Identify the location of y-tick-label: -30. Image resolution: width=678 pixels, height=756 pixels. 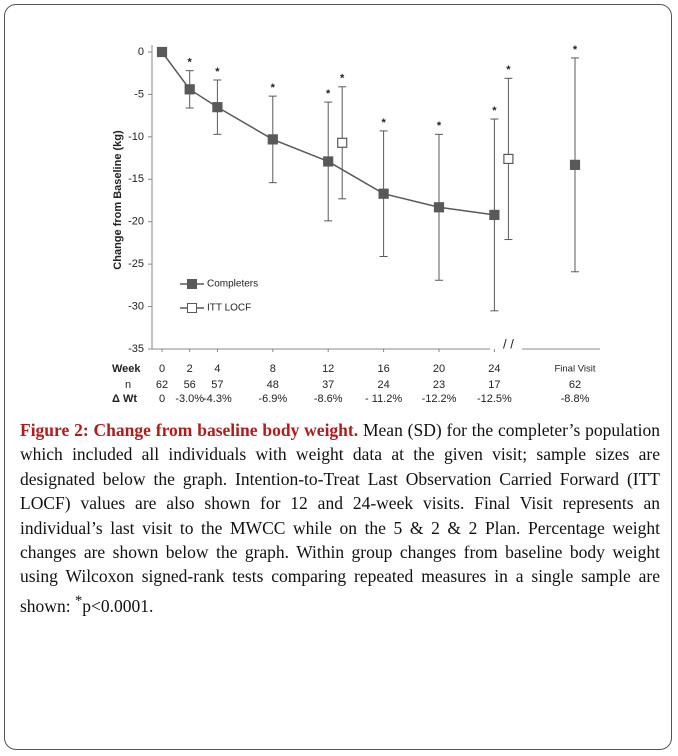
(136, 306).